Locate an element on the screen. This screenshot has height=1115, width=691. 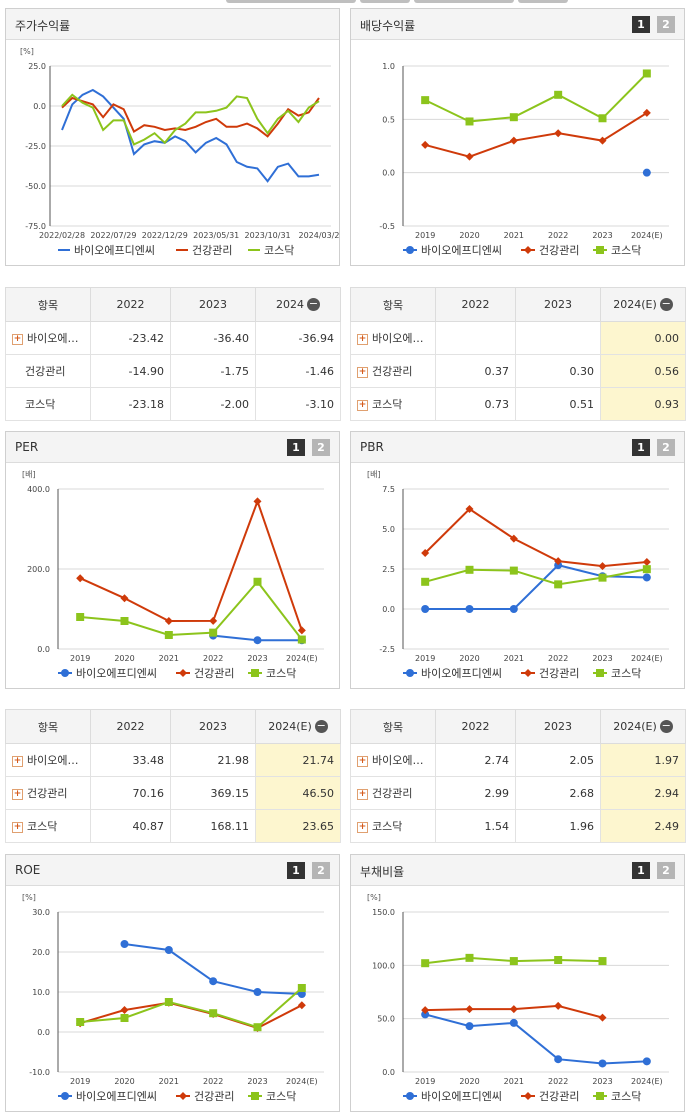
x-tick-label: 2019 is located at coordinates (425, 235).